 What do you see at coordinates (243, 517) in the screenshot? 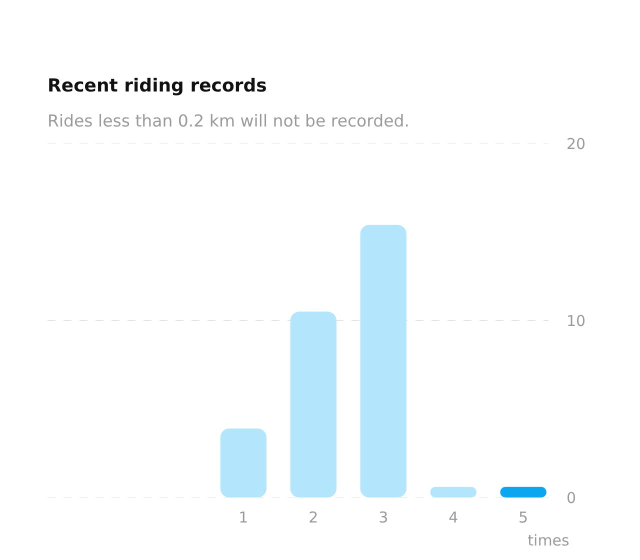
I see `x-tick-label: 1` at bounding box center [243, 517].